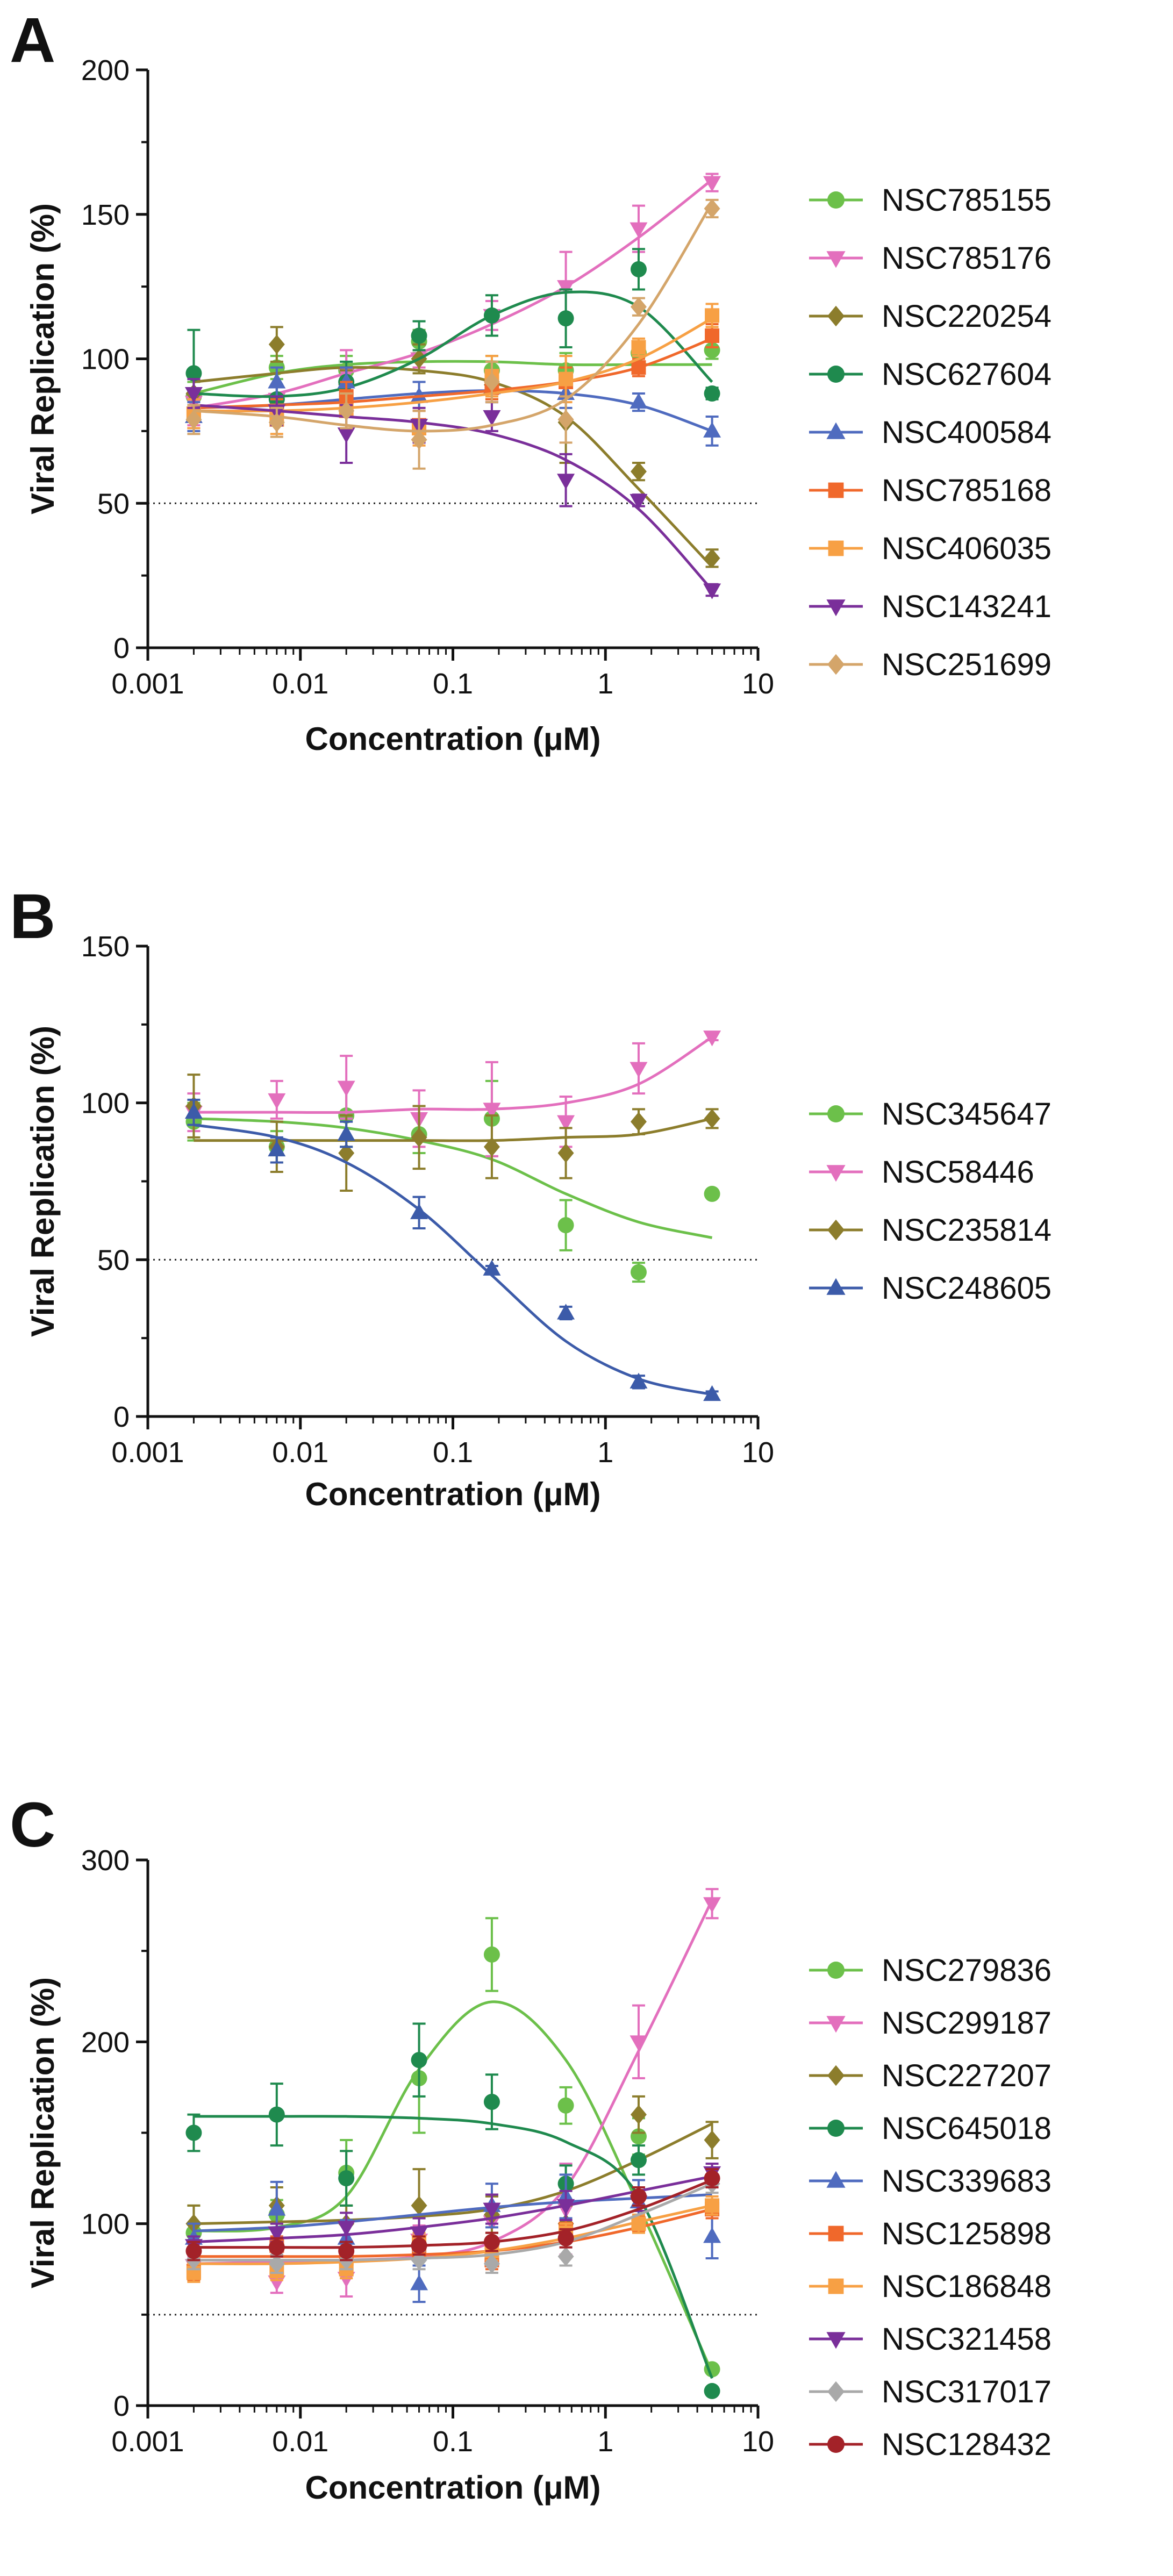 The image size is (1173, 2576). I want to click on series-nsc645018, so click(453, 2210).